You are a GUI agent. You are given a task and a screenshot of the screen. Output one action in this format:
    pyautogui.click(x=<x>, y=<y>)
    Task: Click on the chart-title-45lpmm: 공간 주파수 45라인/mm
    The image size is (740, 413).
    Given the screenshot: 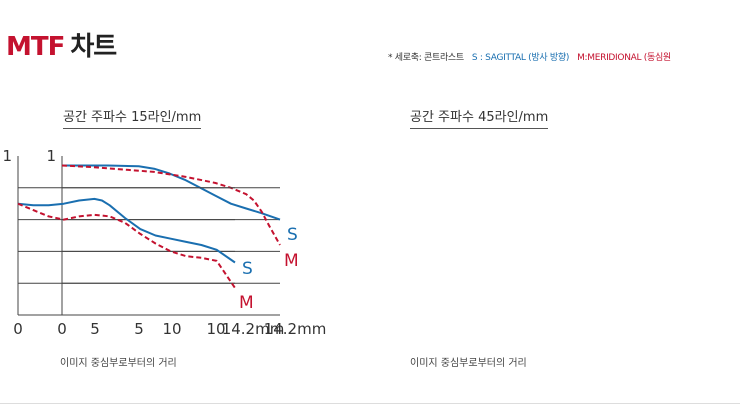 What is the action you would take?
    pyautogui.click(x=479, y=117)
    